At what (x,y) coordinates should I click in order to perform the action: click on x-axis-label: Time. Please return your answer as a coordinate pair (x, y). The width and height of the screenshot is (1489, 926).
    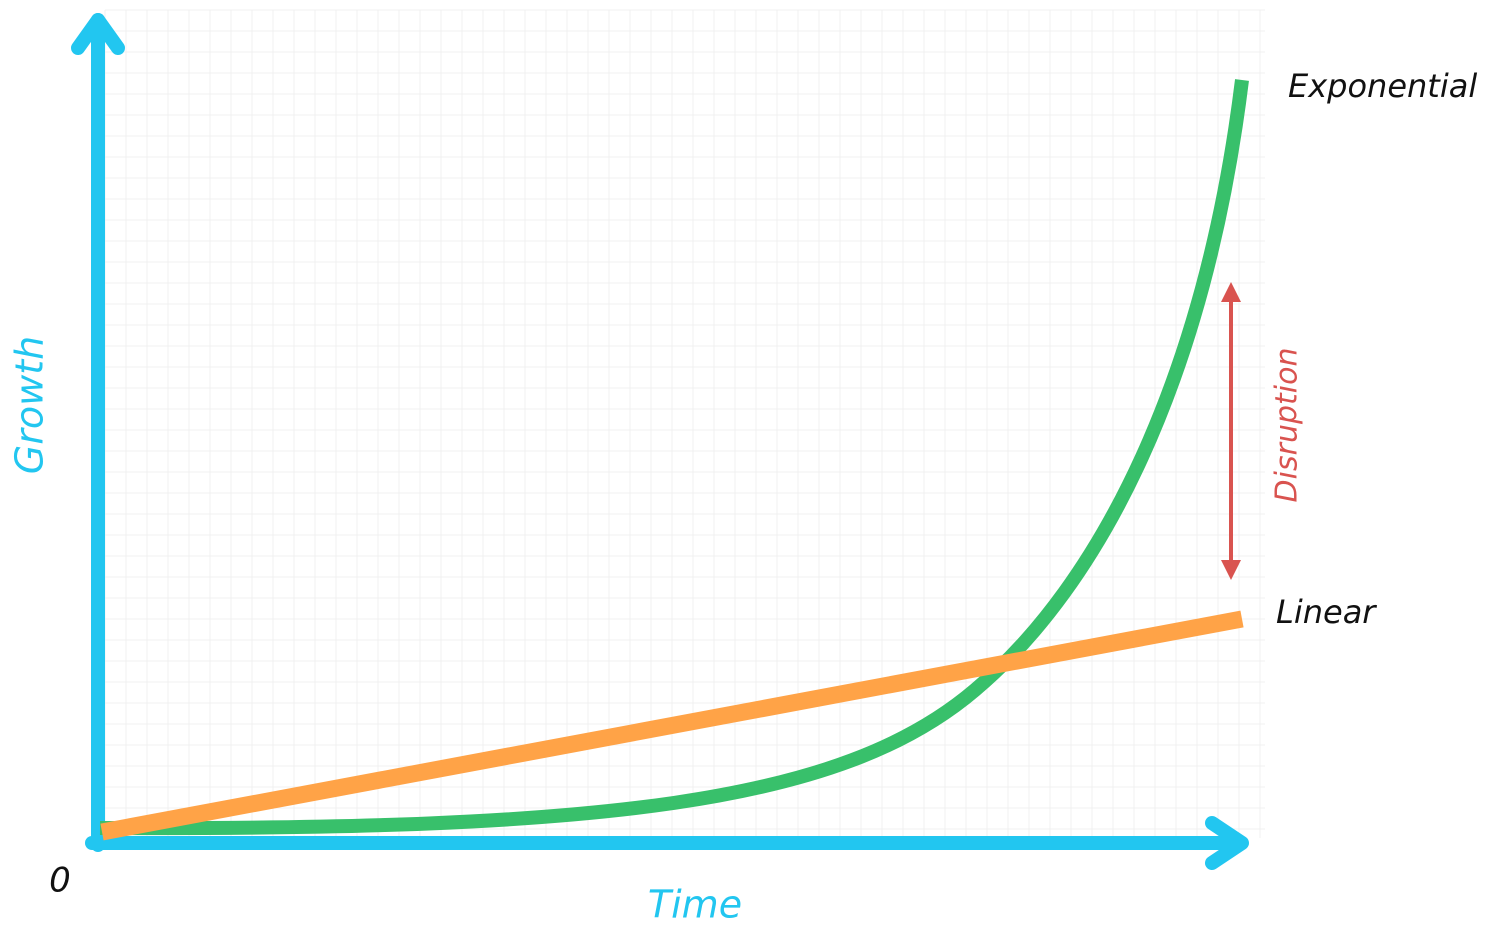
    Looking at the image, I should click on (695, 904).